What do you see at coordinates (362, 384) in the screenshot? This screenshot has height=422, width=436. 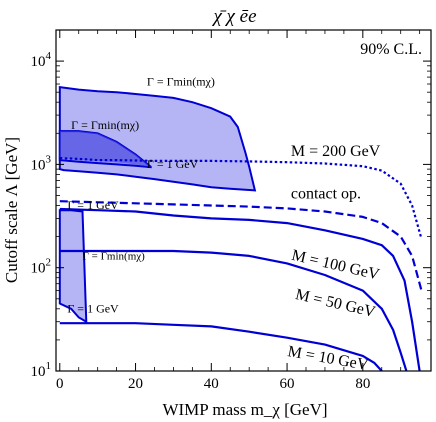 I see `x-tick-label: 80` at bounding box center [362, 384].